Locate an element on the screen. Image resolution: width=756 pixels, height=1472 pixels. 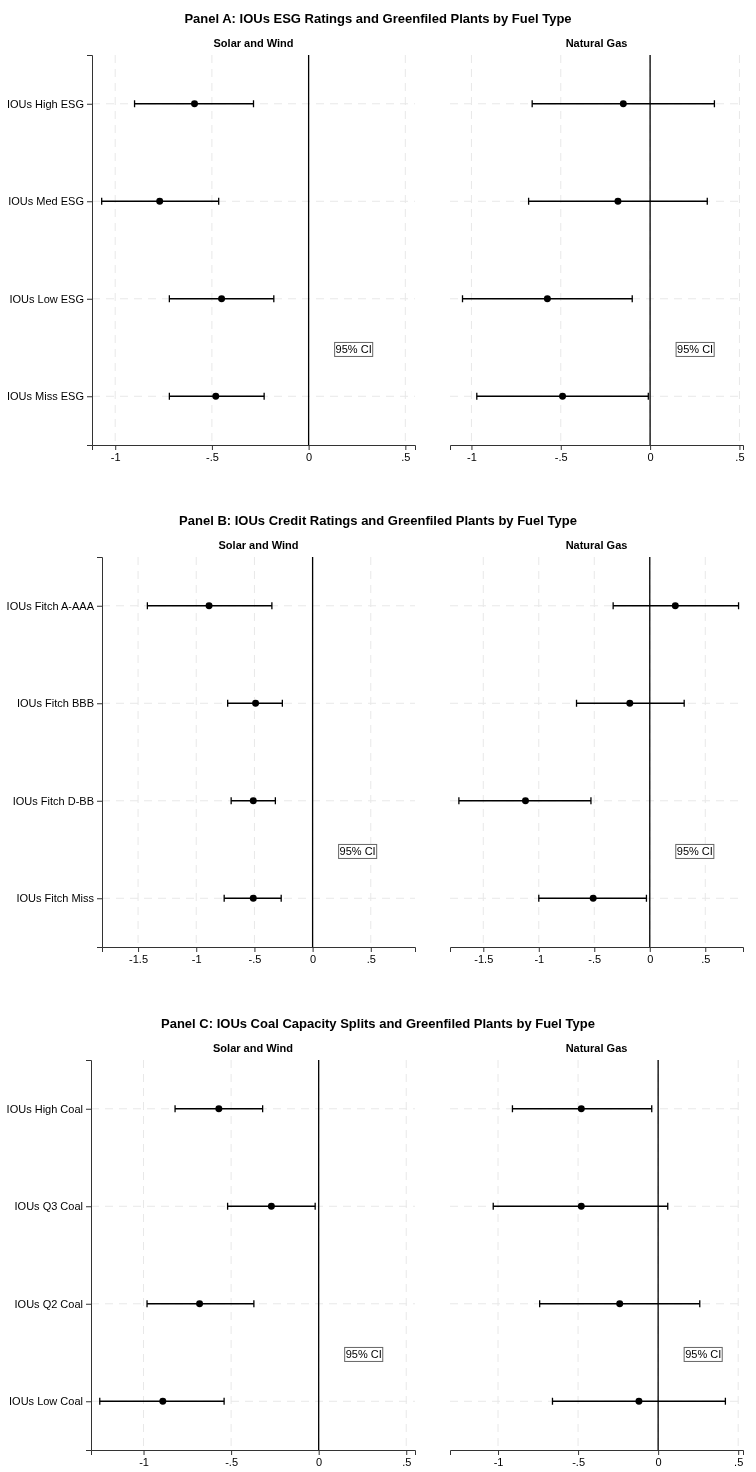
y-tick-label: IOUs High Coal is located at coordinates (44, 1108).